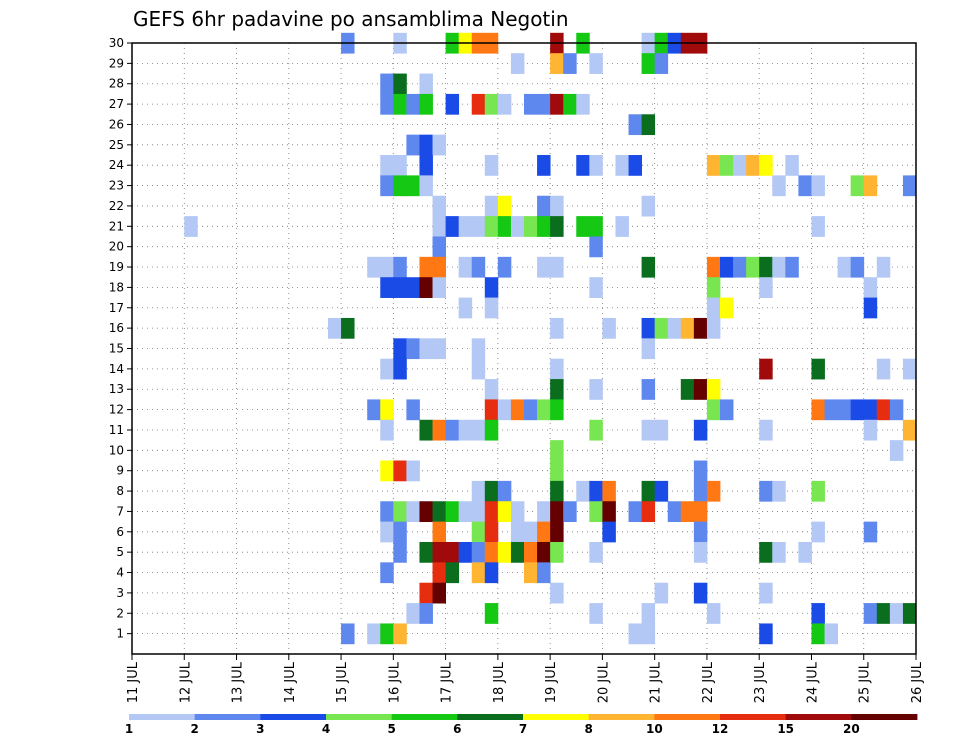 The height and width of the screenshot is (742, 960). Describe the element at coordinates (116, 389) in the screenshot. I see `y-tick-label: 13` at that location.